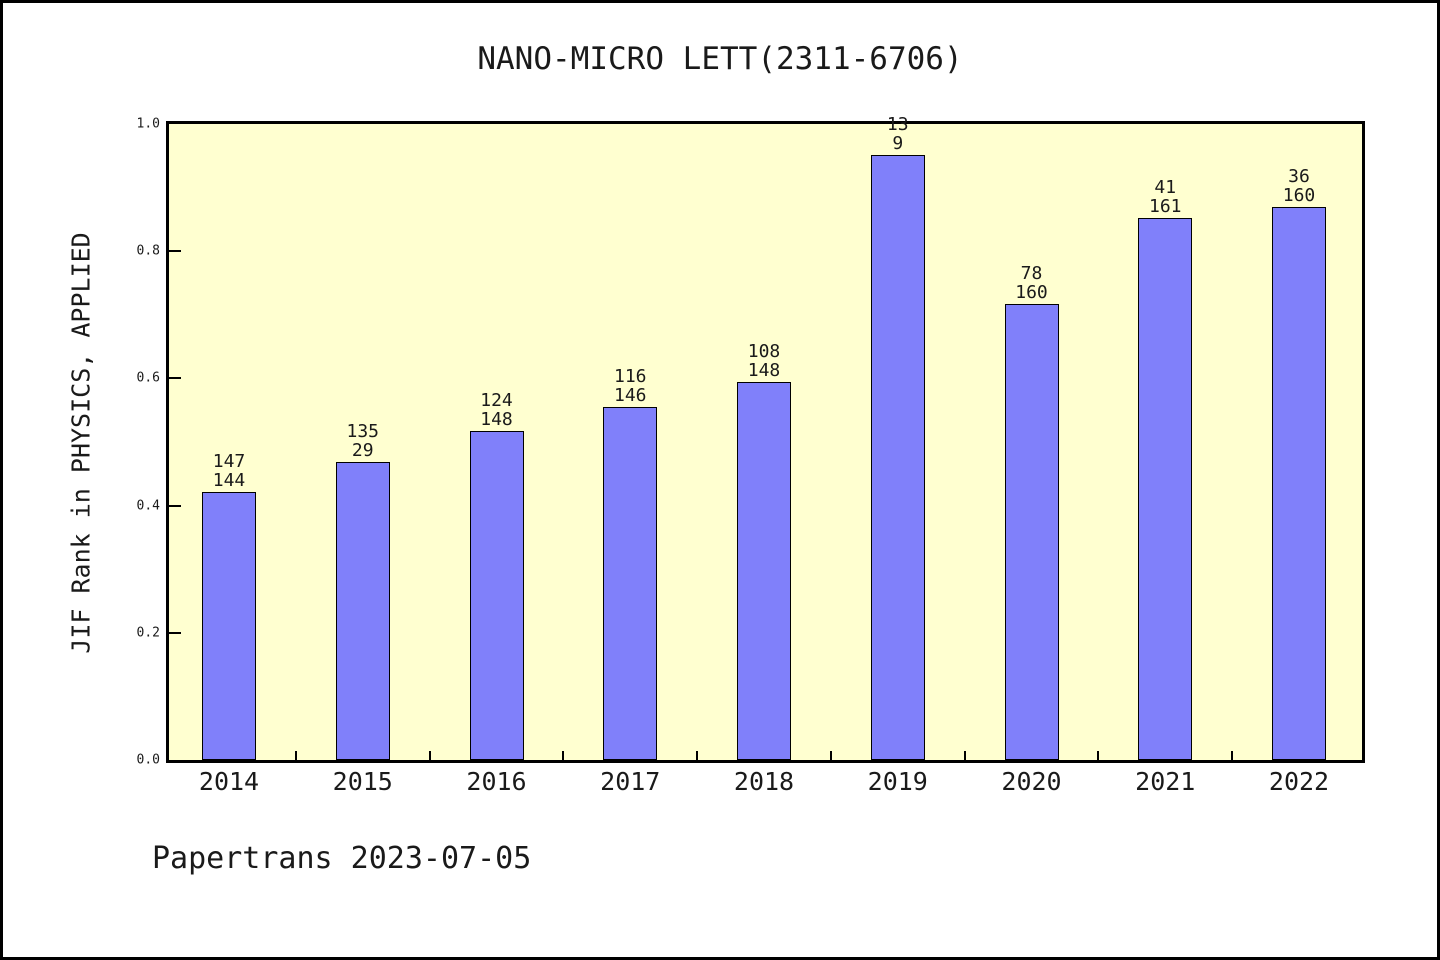  Describe the element at coordinates (1165, 489) in the screenshot. I see `bar-2021` at that location.